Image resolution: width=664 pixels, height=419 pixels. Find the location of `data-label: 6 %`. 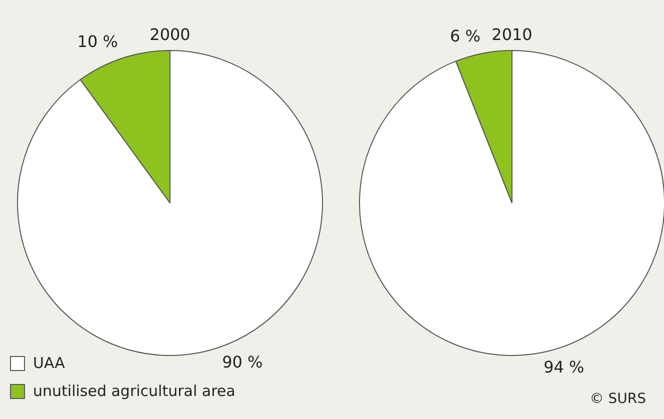

data-label: 6 % is located at coordinates (465, 36).